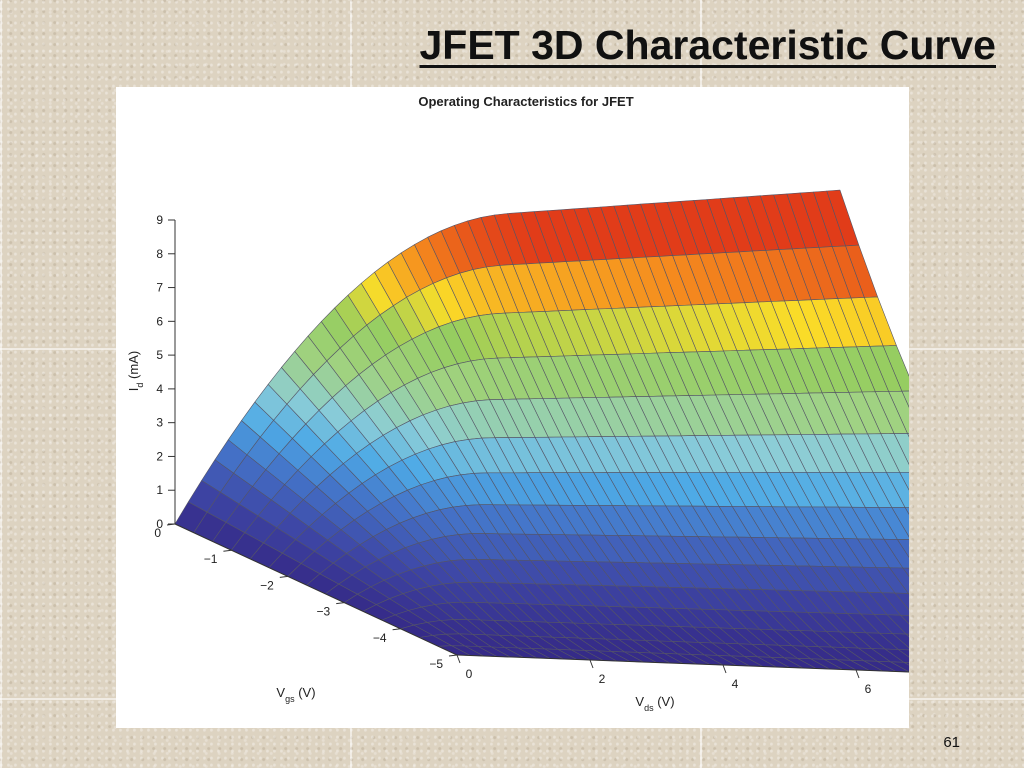  I want to click on y-axis-line, so click(316, 589).